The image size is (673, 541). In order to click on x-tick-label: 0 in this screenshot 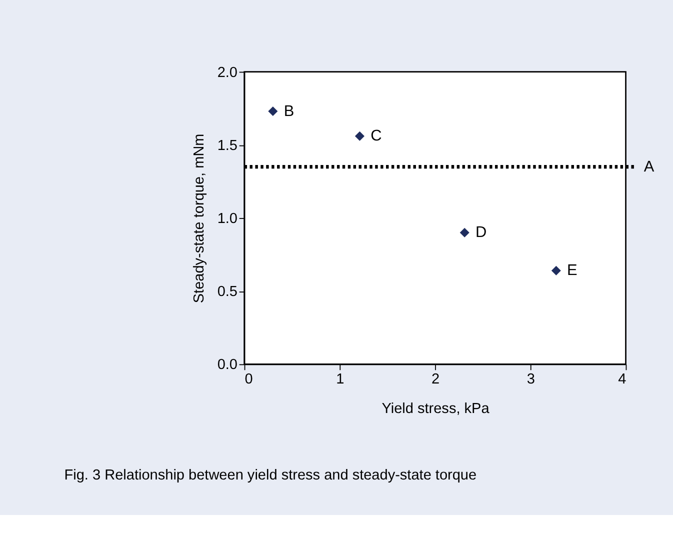, I will do `click(248, 380)`.